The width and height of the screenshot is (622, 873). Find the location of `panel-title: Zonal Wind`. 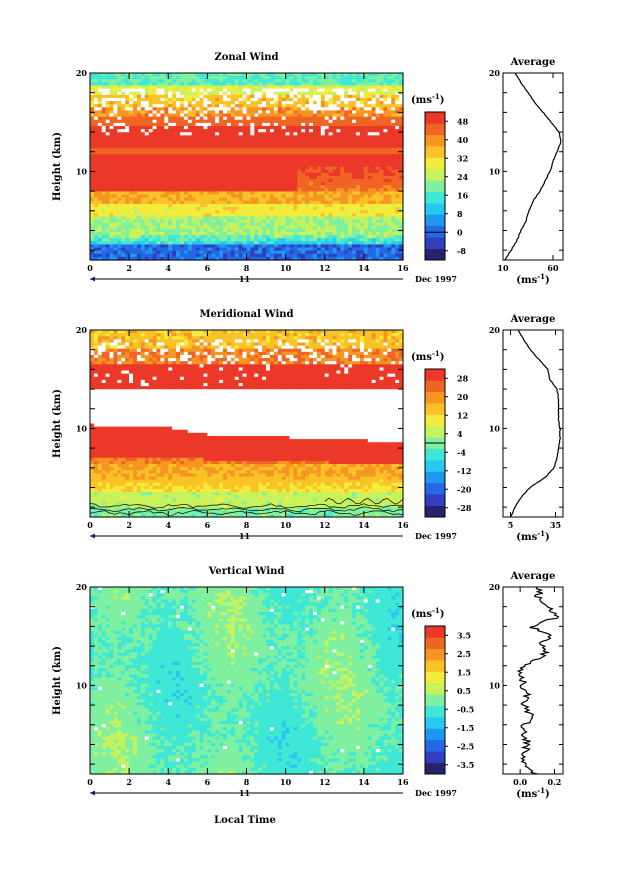

panel-title: Zonal Wind is located at coordinates (246, 57).